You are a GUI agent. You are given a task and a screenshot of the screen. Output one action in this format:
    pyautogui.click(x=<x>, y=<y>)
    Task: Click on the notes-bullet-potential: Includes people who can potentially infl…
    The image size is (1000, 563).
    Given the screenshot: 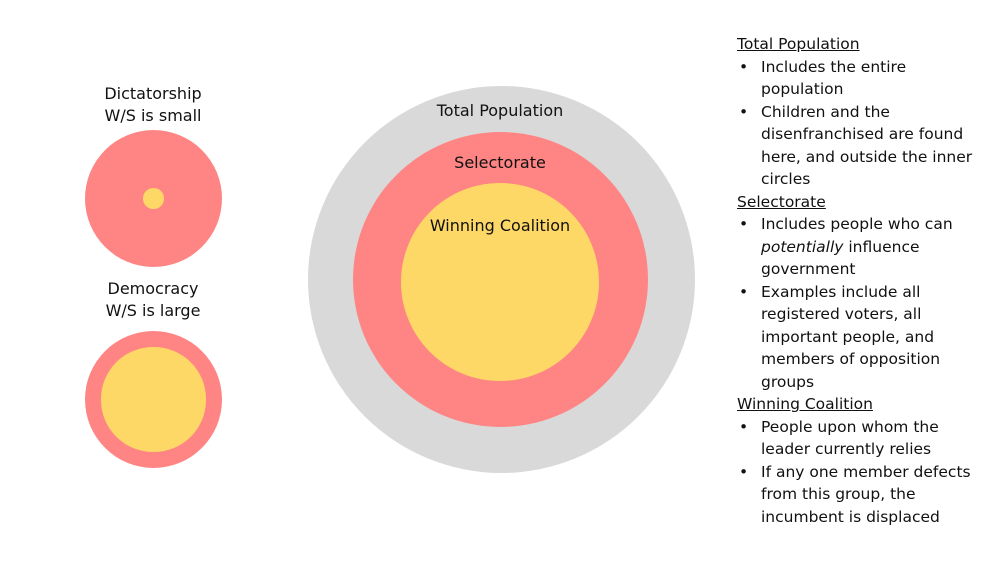 What is the action you would take?
    pyautogui.click(x=862, y=247)
    